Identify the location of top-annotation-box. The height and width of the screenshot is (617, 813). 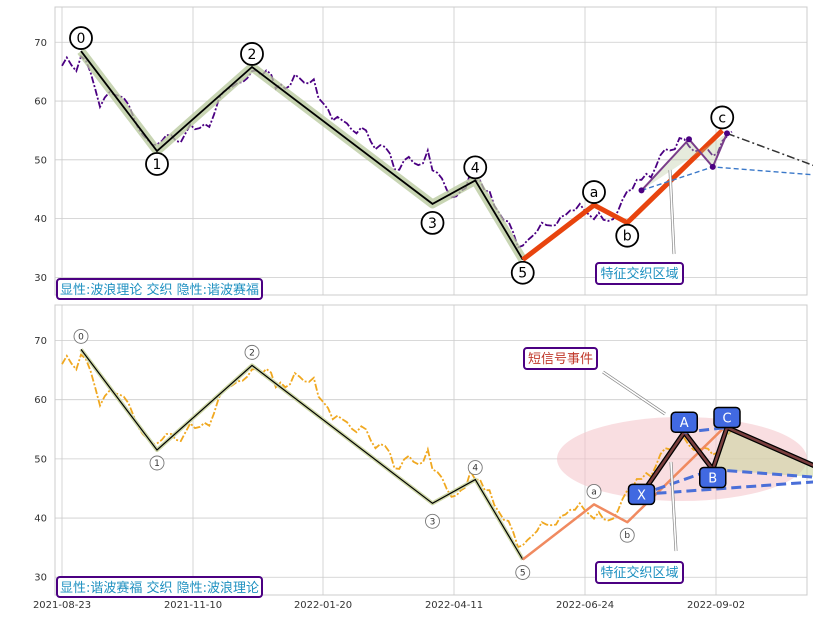
(159, 289).